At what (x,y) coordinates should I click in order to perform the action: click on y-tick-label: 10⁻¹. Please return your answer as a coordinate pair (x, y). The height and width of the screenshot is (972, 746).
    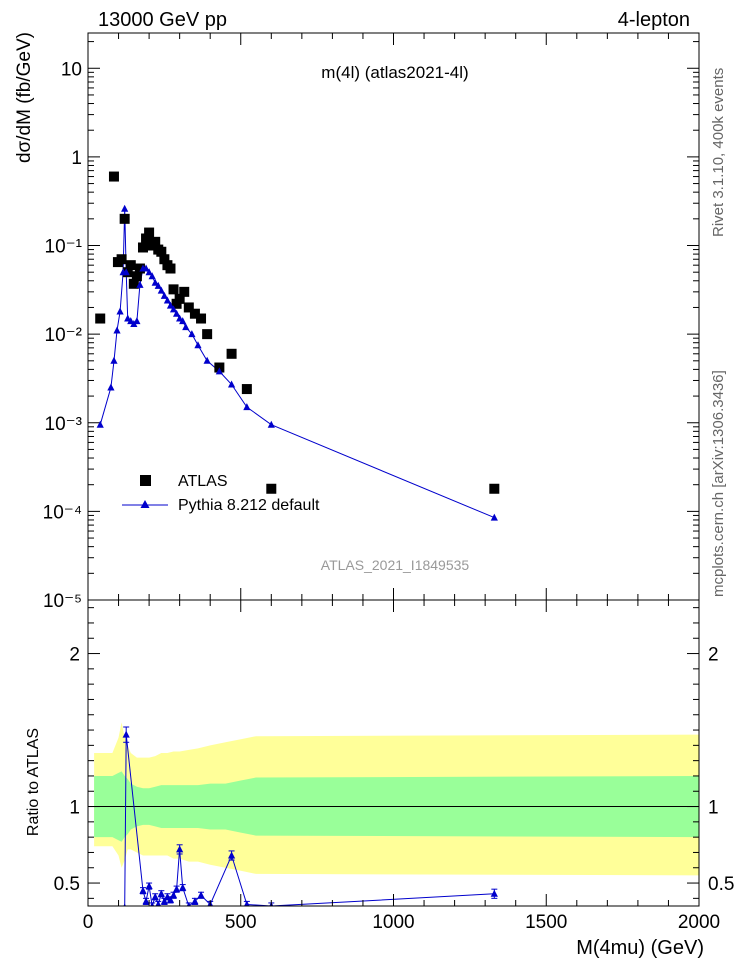
    Looking at the image, I should click on (64, 247).